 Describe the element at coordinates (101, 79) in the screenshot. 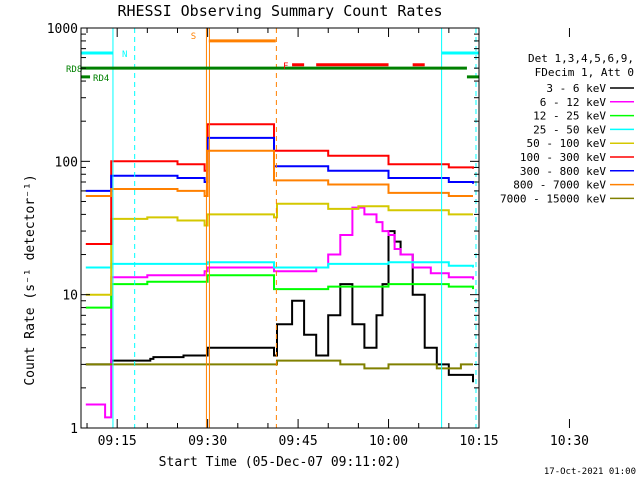

I see `flag-label-rd4: RD4` at that location.